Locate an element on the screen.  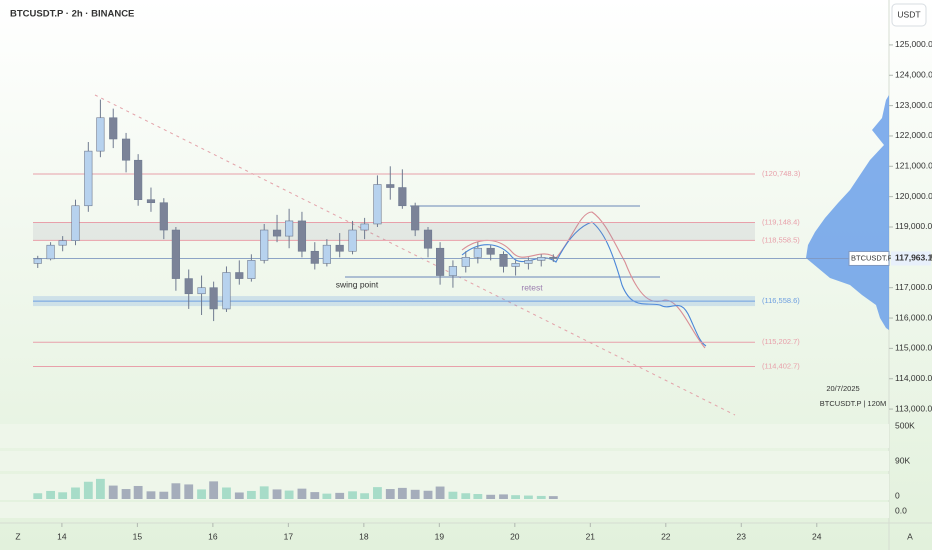
x-tick-label: 23 is located at coordinates (742, 536).